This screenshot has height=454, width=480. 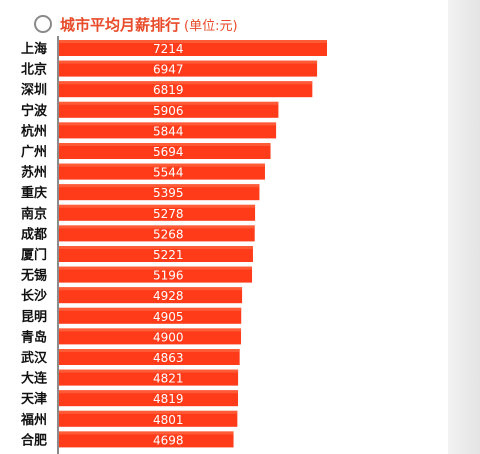 I want to click on bar-value-label: 5395, so click(x=168, y=193).